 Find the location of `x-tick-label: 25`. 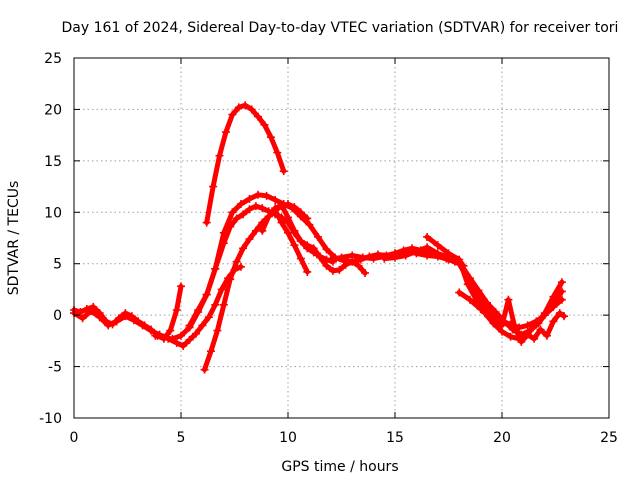

x-tick-label: 25 is located at coordinates (609, 438).